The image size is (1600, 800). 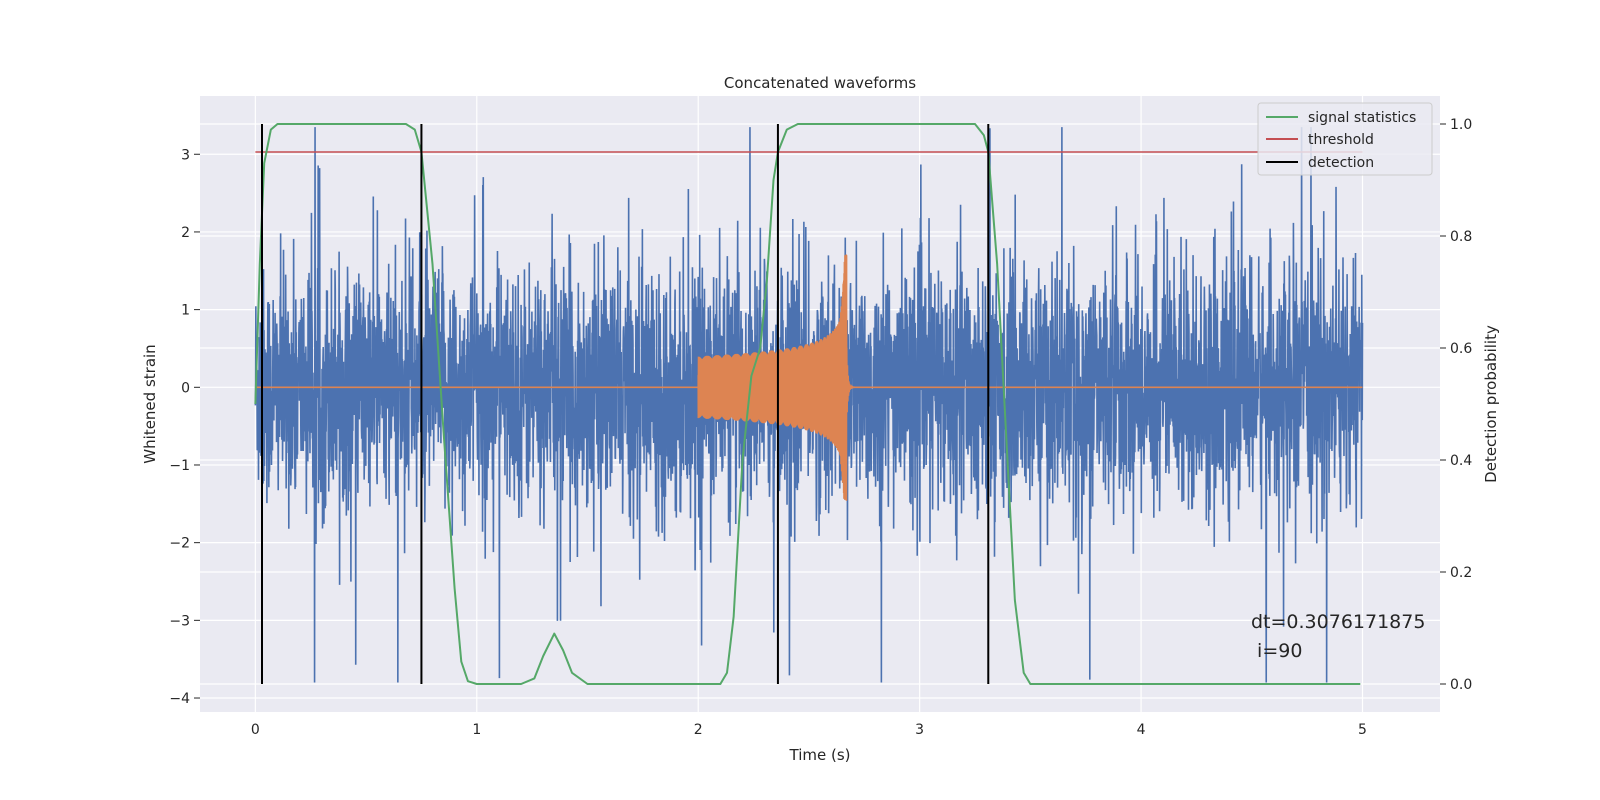 I want to click on y2-tick-label: 1.0, so click(x=1461, y=125).